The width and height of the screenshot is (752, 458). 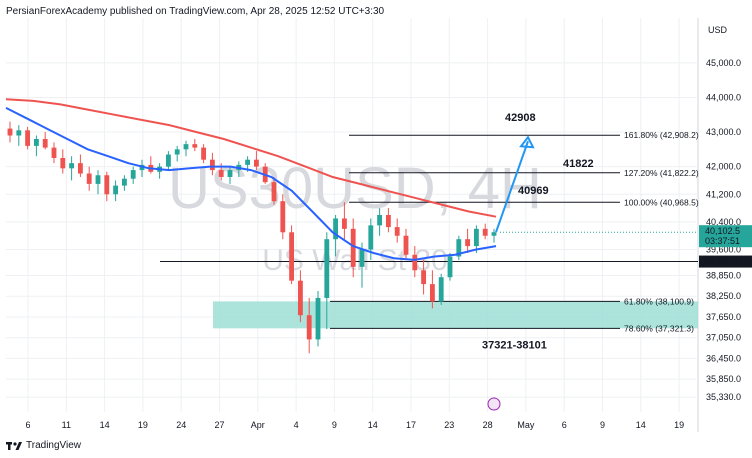 I want to click on projection-arrow-head, so click(x=527, y=142).